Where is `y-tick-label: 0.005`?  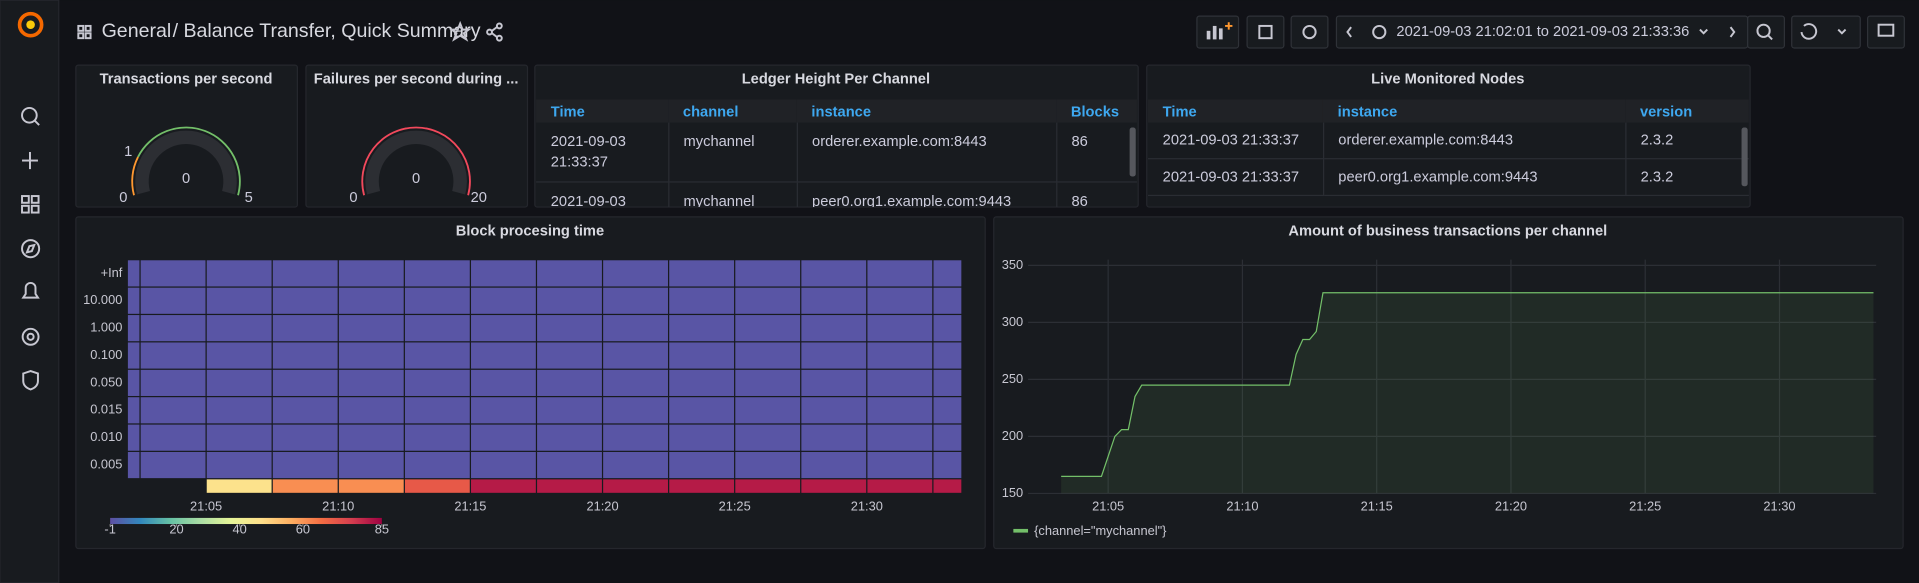 y-tick-label: 0.005 is located at coordinates (106, 463).